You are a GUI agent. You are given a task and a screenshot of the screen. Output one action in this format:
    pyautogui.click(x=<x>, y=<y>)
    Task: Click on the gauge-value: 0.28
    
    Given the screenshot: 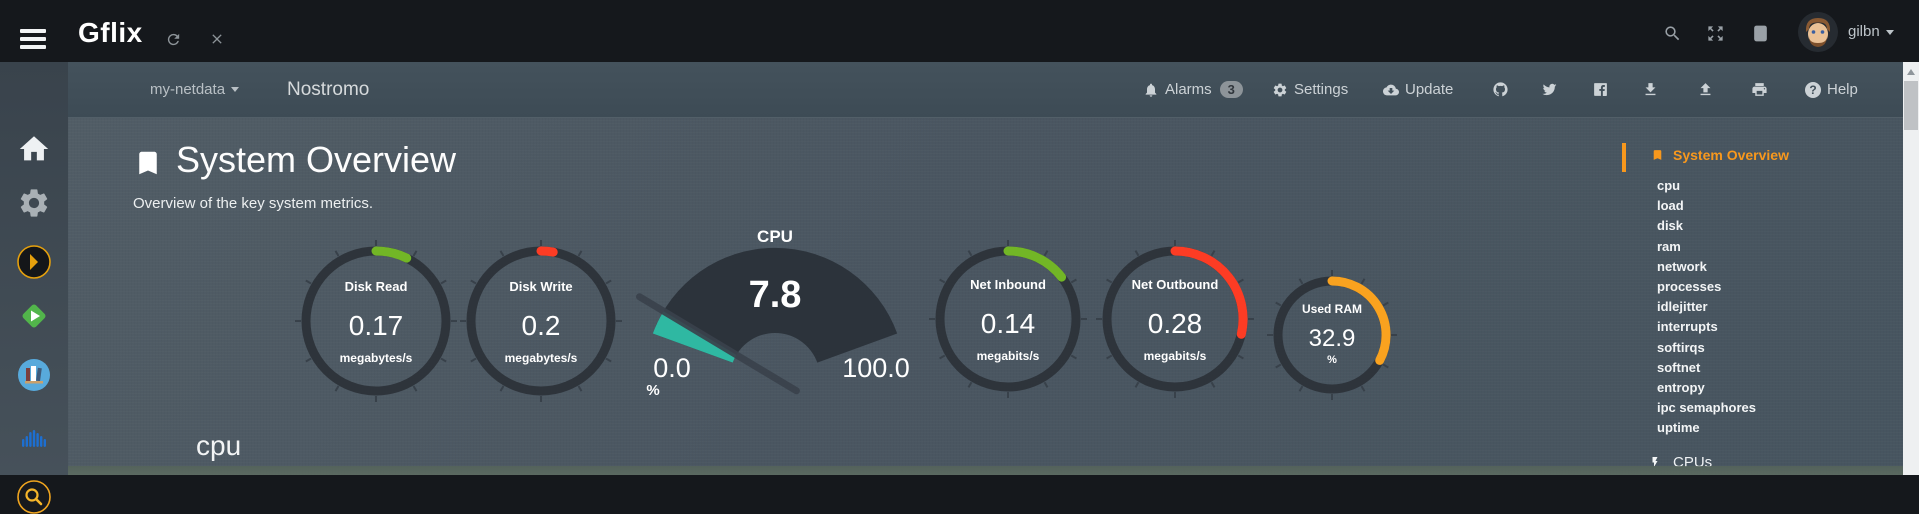 What is the action you would take?
    pyautogui.click(x=1175, y=323)
    